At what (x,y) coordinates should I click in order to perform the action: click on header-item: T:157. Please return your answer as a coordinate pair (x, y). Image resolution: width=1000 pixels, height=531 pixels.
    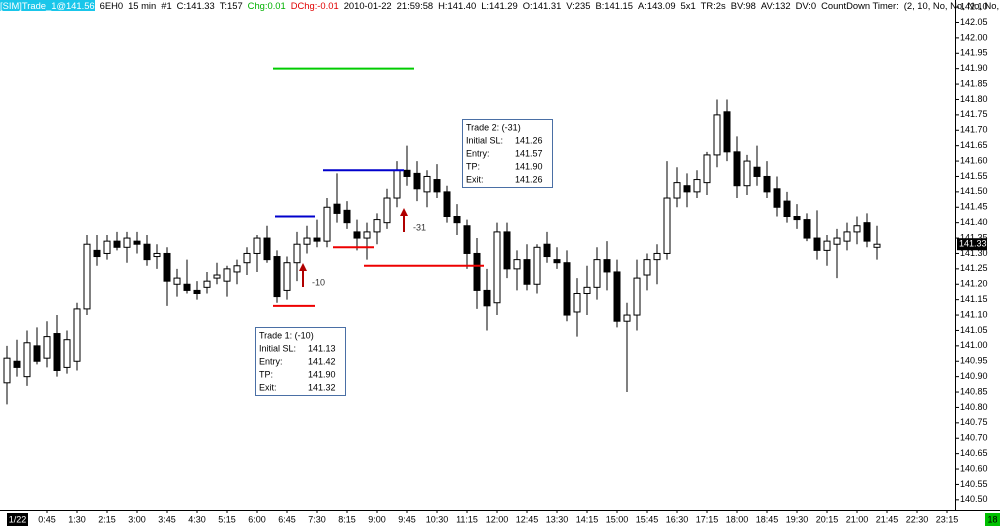
    Looking at the image, I should click on (231, 5).